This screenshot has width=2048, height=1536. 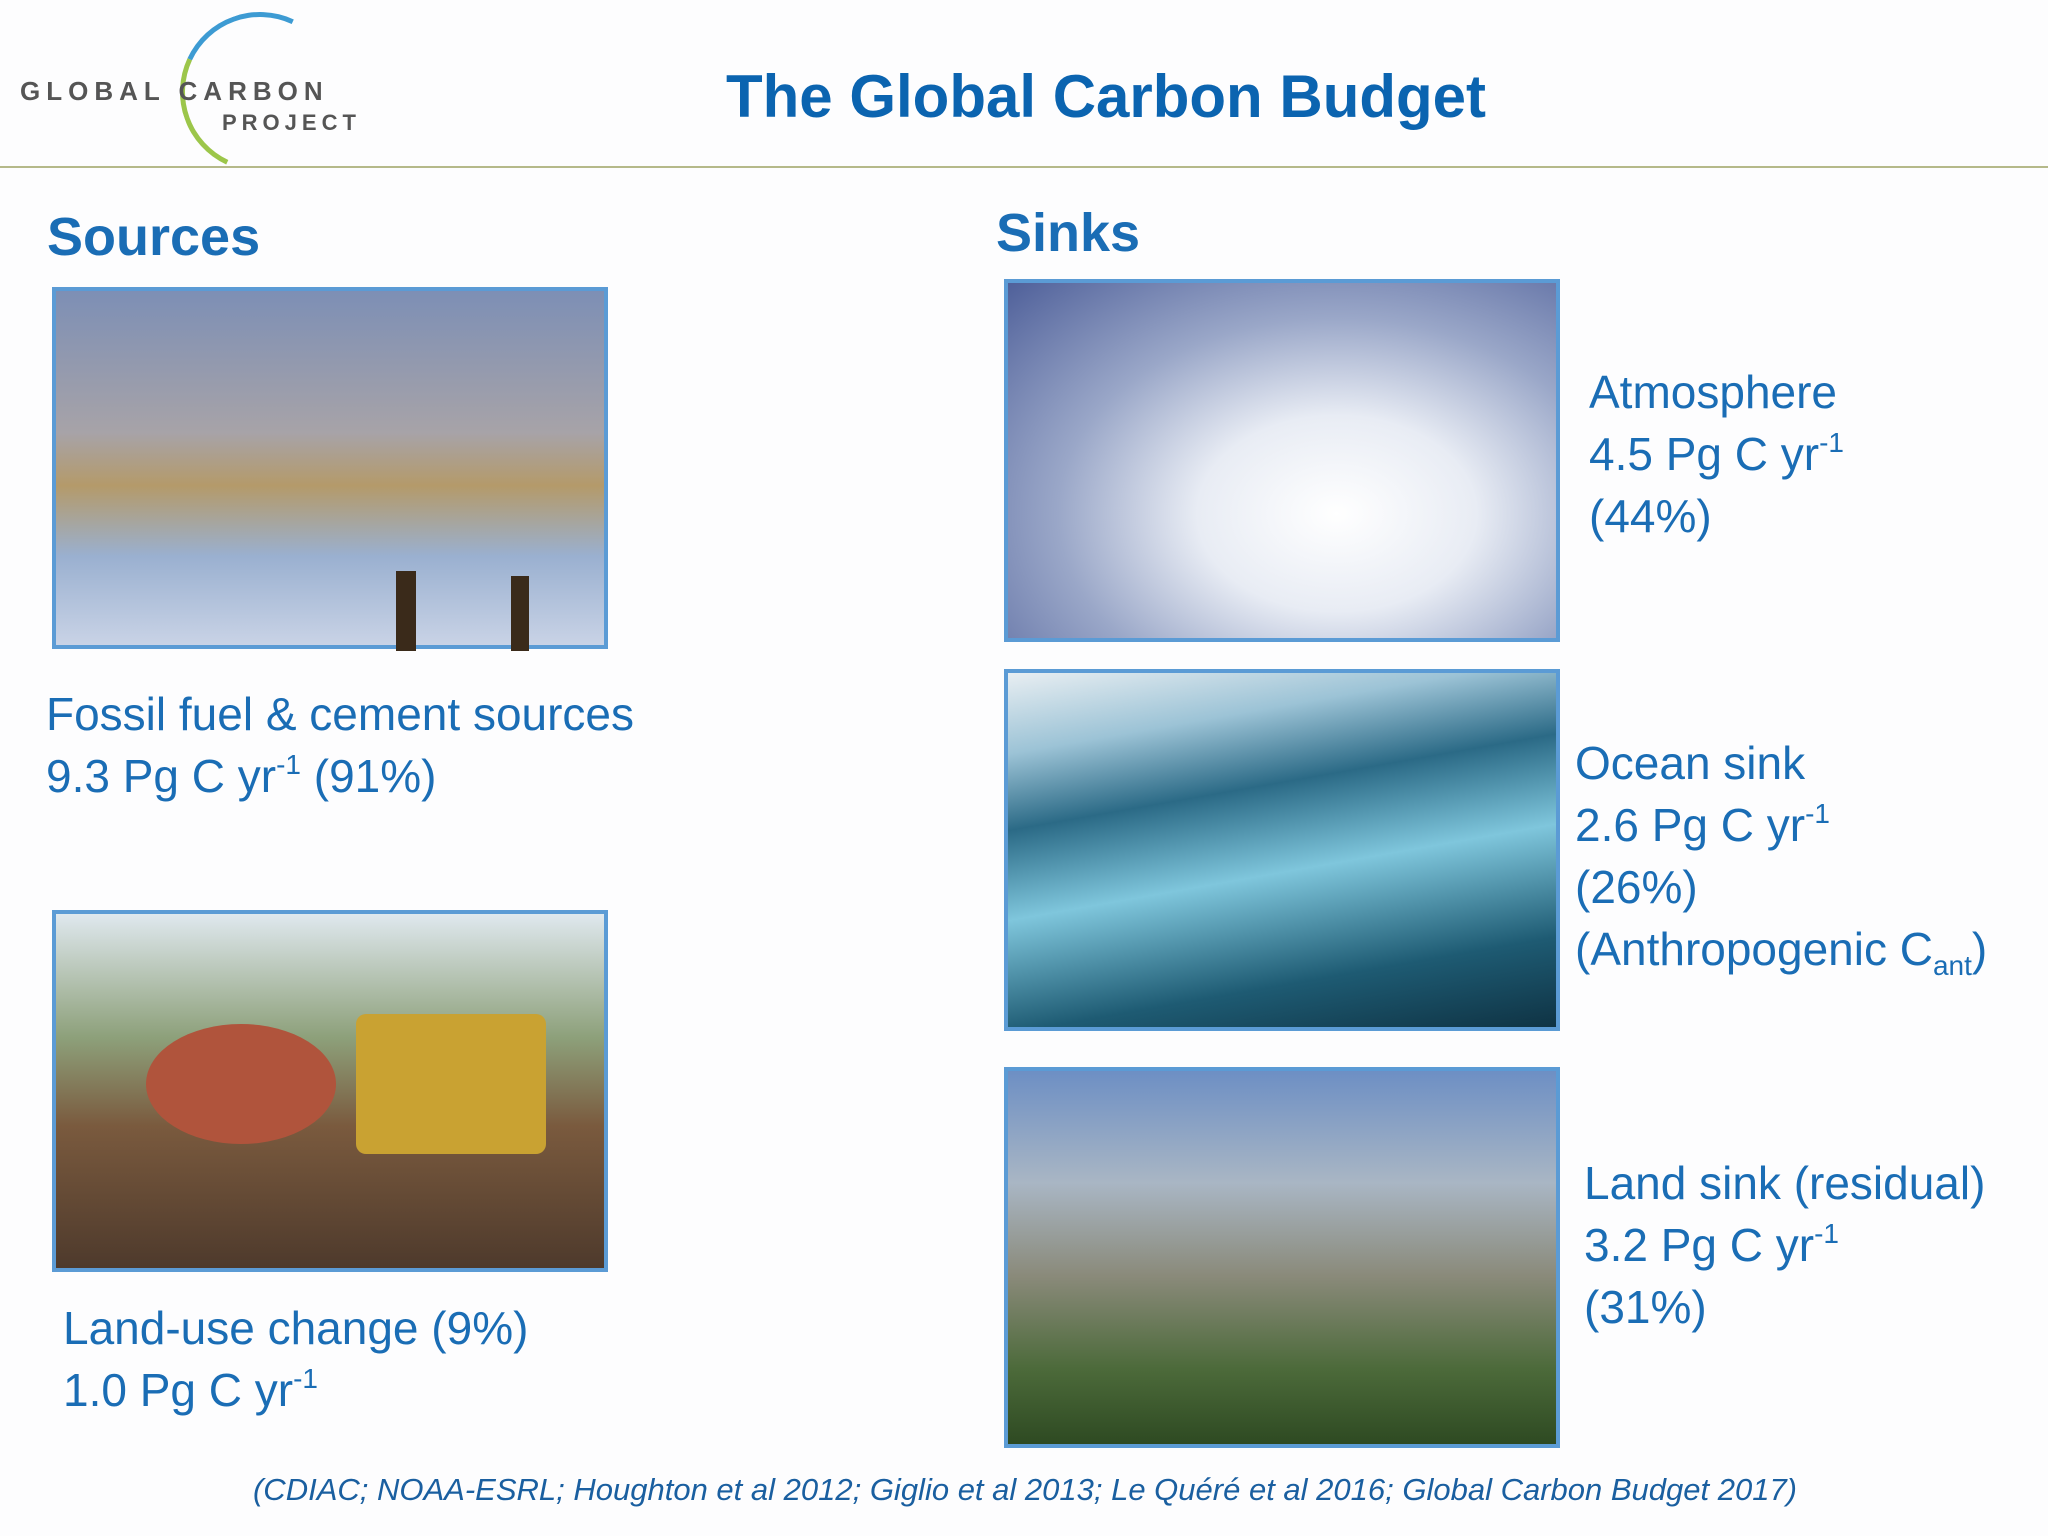 I want to click on source-amount: 1.0 Pg C yr-1, so click(x=295, y=1390).